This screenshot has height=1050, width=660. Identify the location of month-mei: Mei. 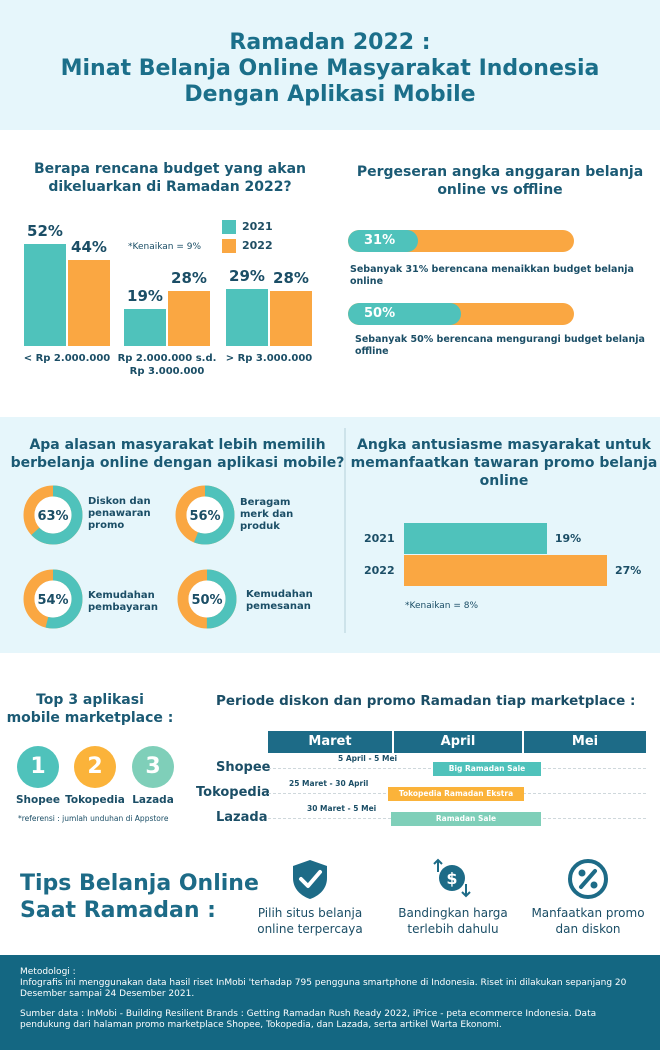
(585, 742).